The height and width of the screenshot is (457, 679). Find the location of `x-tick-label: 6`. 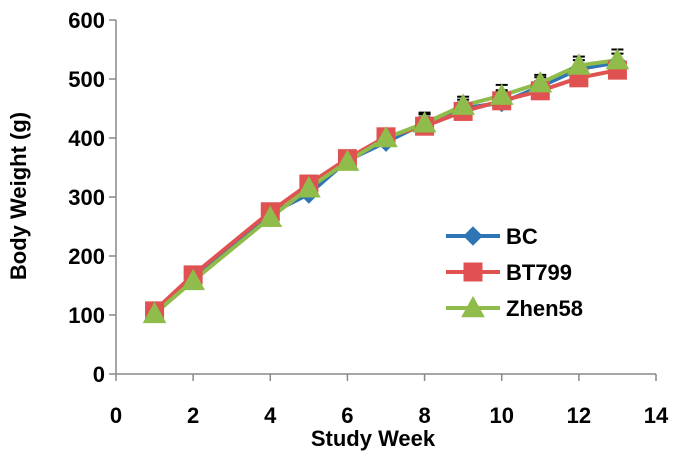

x-tick-label: 6 is located at coordinates (347, 415).